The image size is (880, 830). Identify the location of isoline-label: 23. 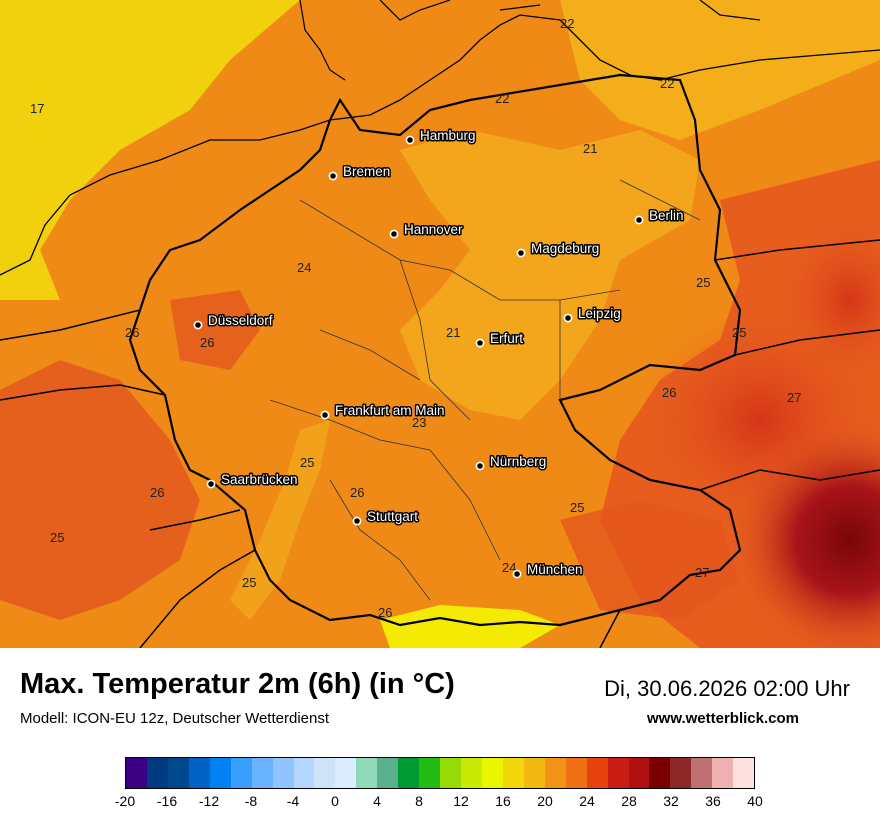
(419, 422).